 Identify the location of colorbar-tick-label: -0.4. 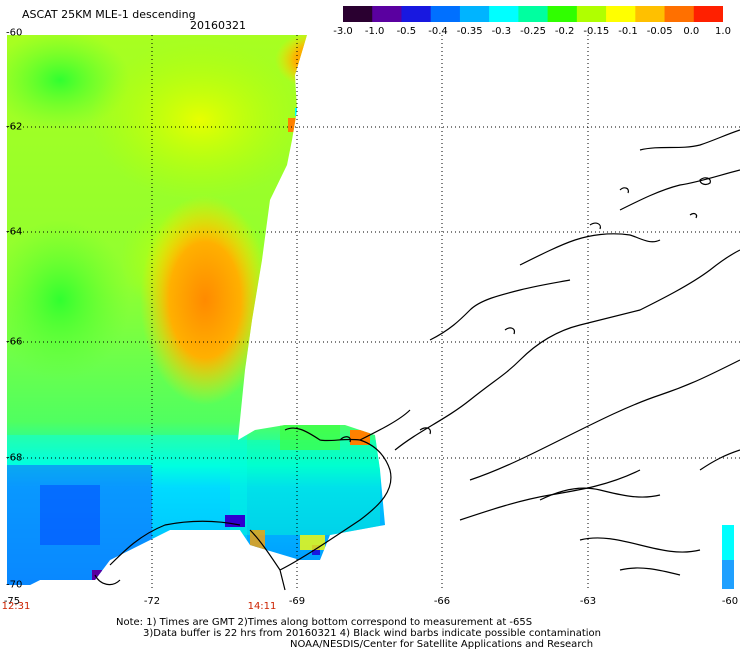
(438, 31).